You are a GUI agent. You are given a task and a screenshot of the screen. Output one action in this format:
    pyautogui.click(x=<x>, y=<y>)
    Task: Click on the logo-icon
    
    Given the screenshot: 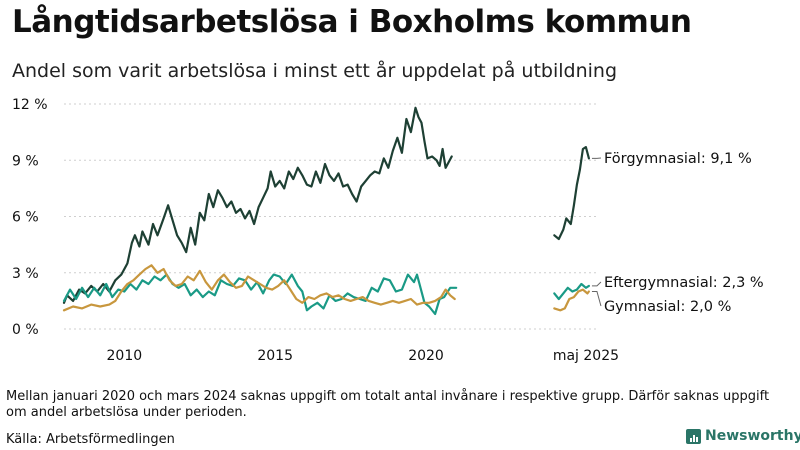 What is the action you would take?
    pyautogui.click(x=693, y=436)
    